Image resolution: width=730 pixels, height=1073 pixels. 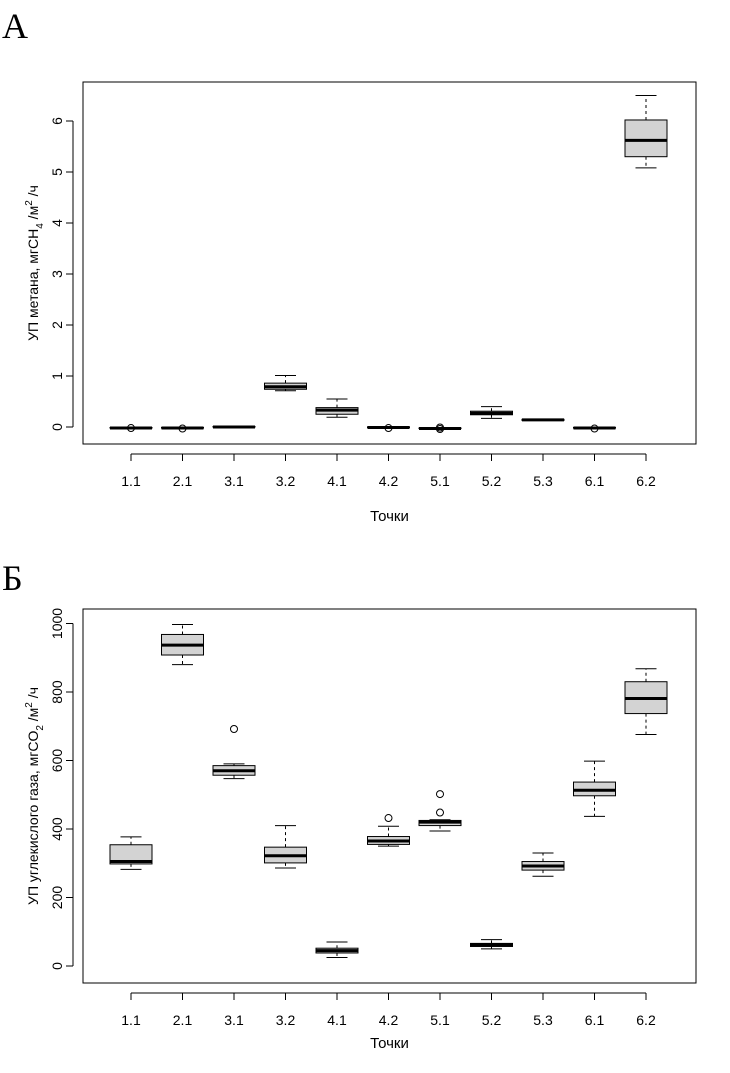 What do you see at coordinates (35, 263) in the screenshot?
I see `y-axis-label: УП метана, мгCH4 /м2 /ч` at bounding box center [35, 263].